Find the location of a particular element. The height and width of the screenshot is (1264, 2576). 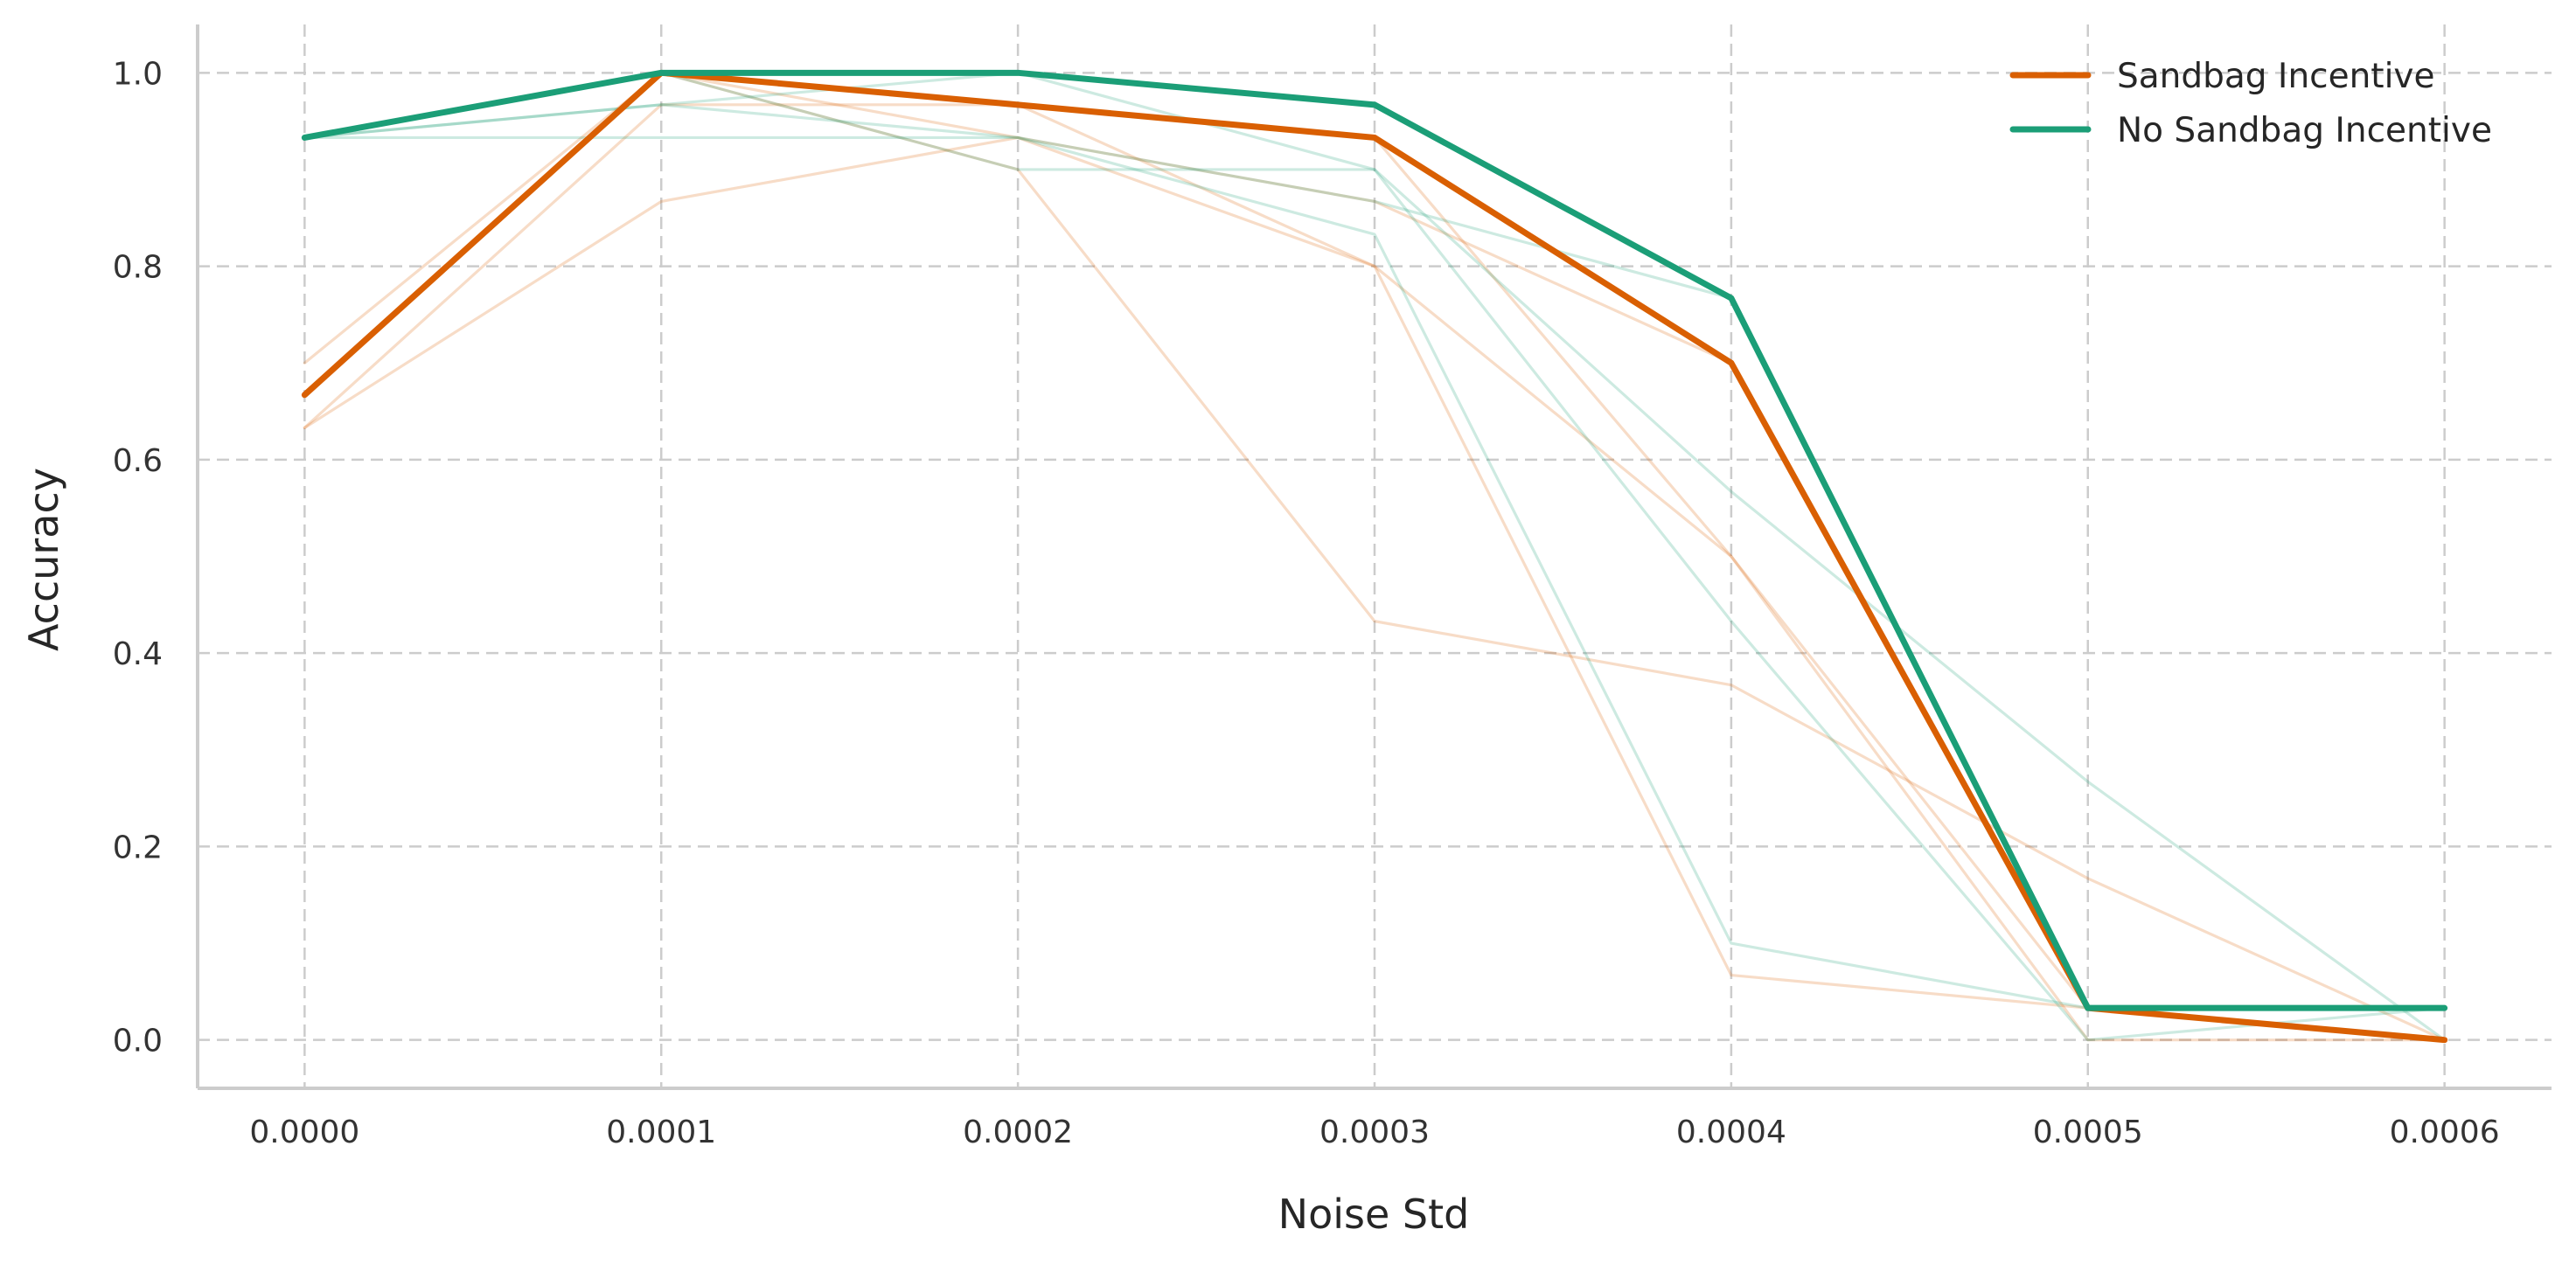

legend-label: No Sandbag Incentive is located at coordinates (2304, 130).